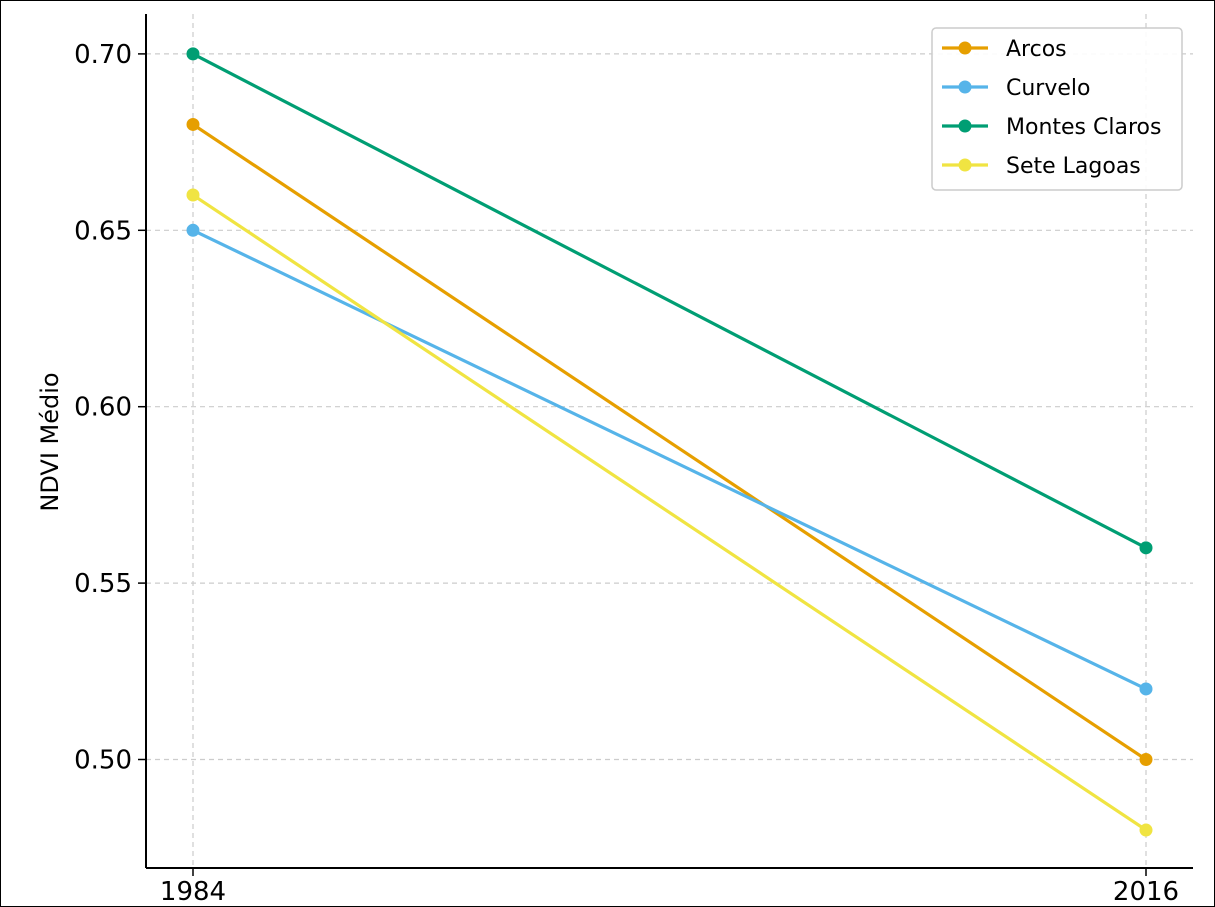 The height and width of the screenshot is (907, 1215). I want to click on y-tick-label: 0.70, so click(103, 55).